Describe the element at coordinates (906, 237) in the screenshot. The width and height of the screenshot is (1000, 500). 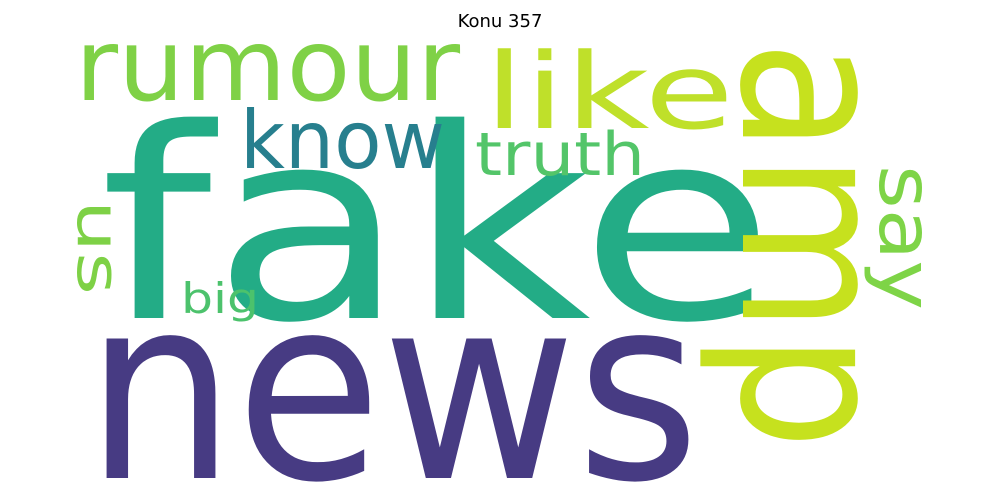
I see `word-say: say` at that location.